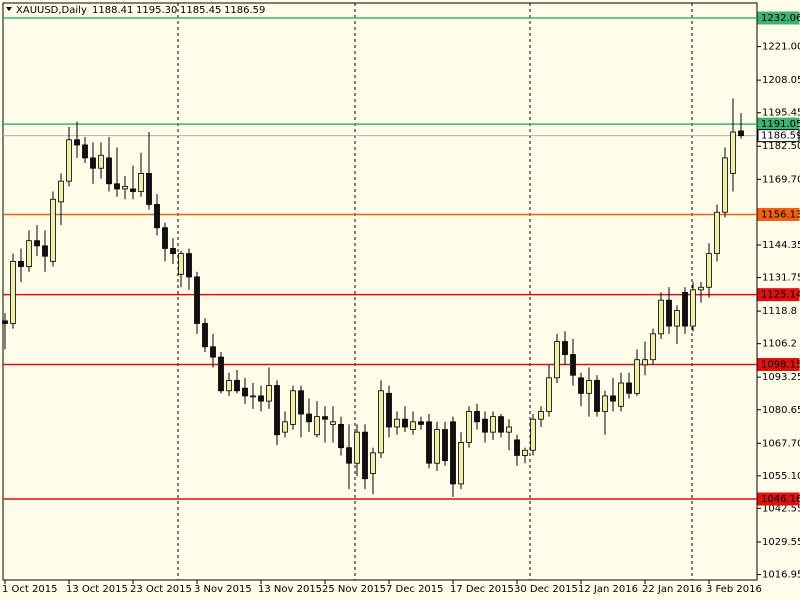 This screenshot has width=800, height=600. I want to click on x-tick-label: 12 Jan 2016, so click(608, 589).